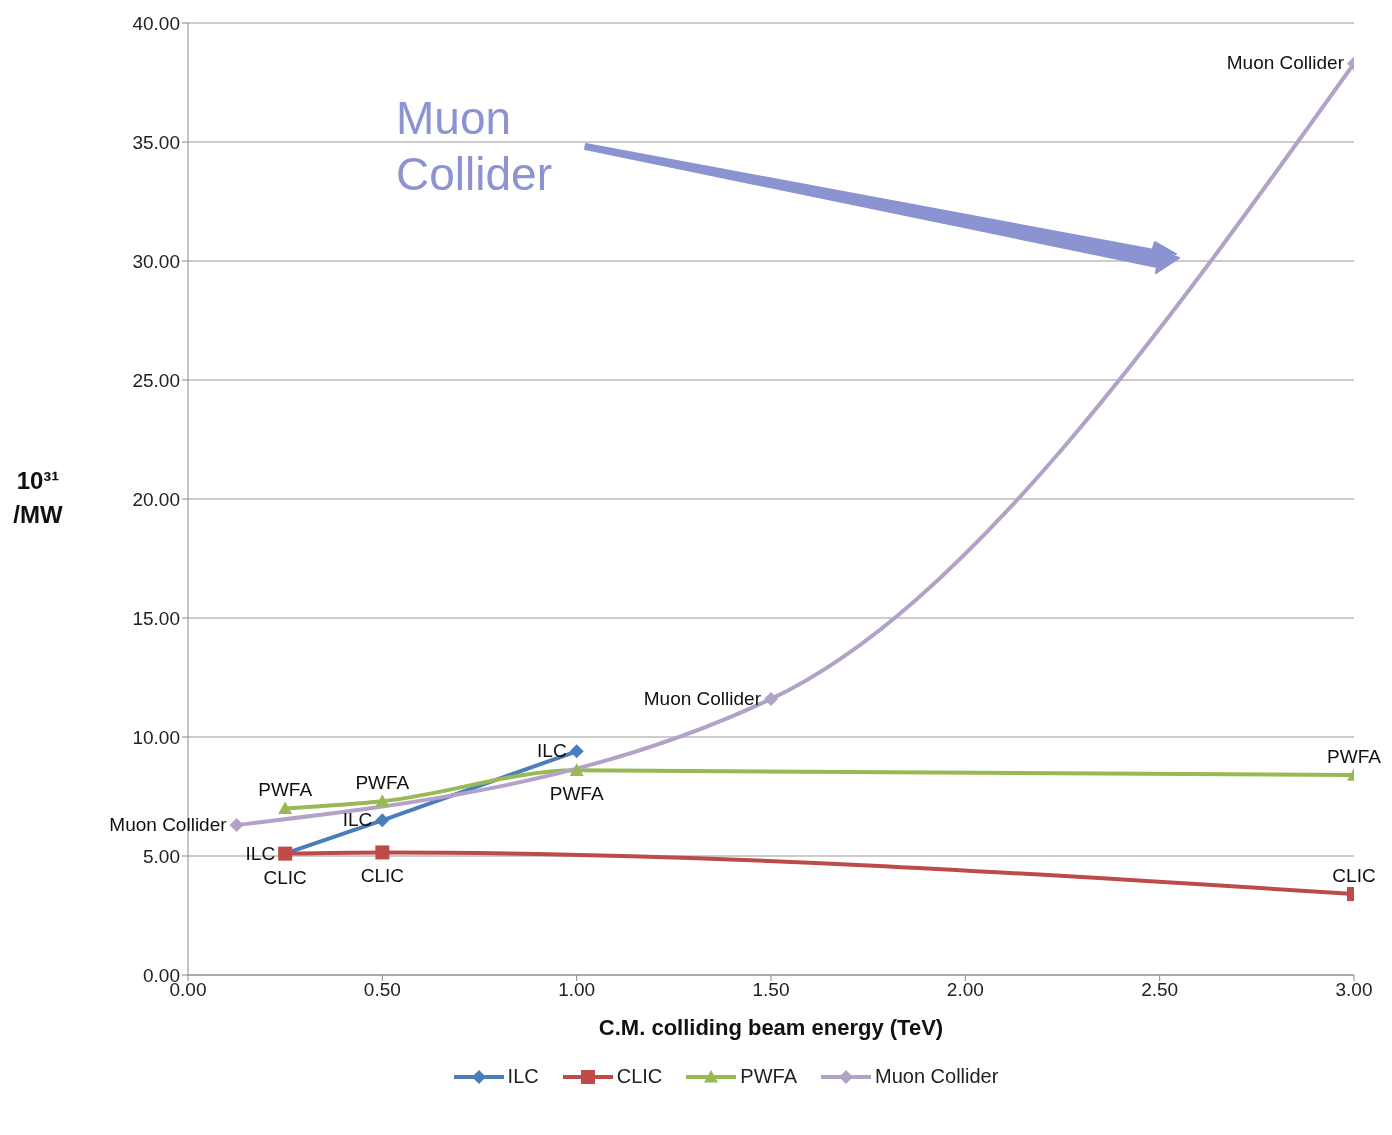 The image size is (1392, 1135). Describe the element at coordinates (156, 23) in the screenshot. I see `y-tick-label: 40.00` at that location.